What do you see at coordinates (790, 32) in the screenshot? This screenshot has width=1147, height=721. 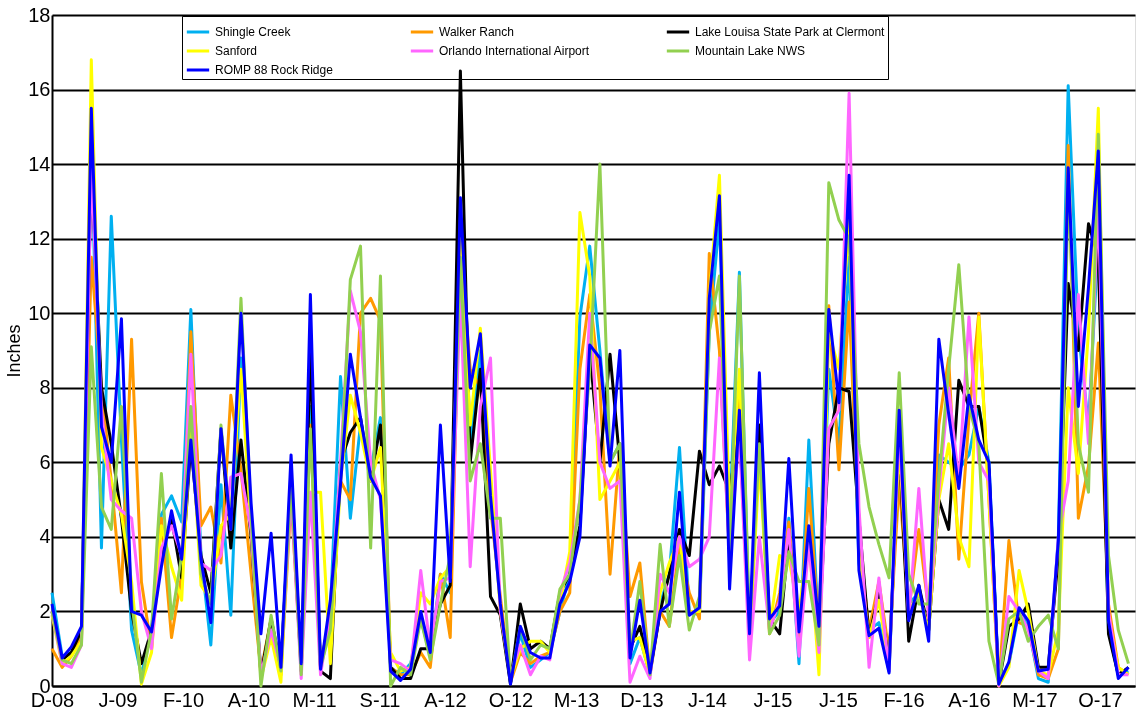 I see `legend-label: Lake Louisa State Park at Clermont` at bounding box center [790, 32].